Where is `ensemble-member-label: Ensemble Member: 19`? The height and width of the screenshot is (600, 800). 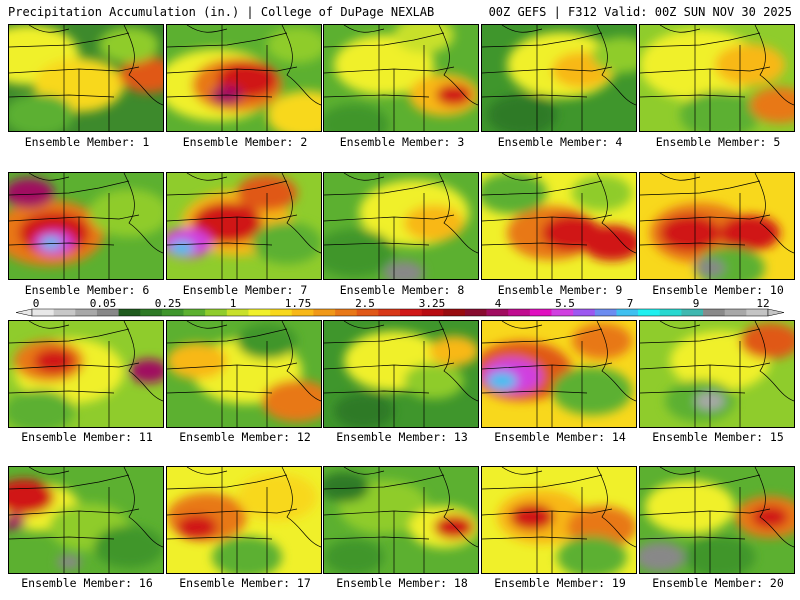 ensemble-member-label: Ensemble Member: 19 is located at coordinates (560, 583).